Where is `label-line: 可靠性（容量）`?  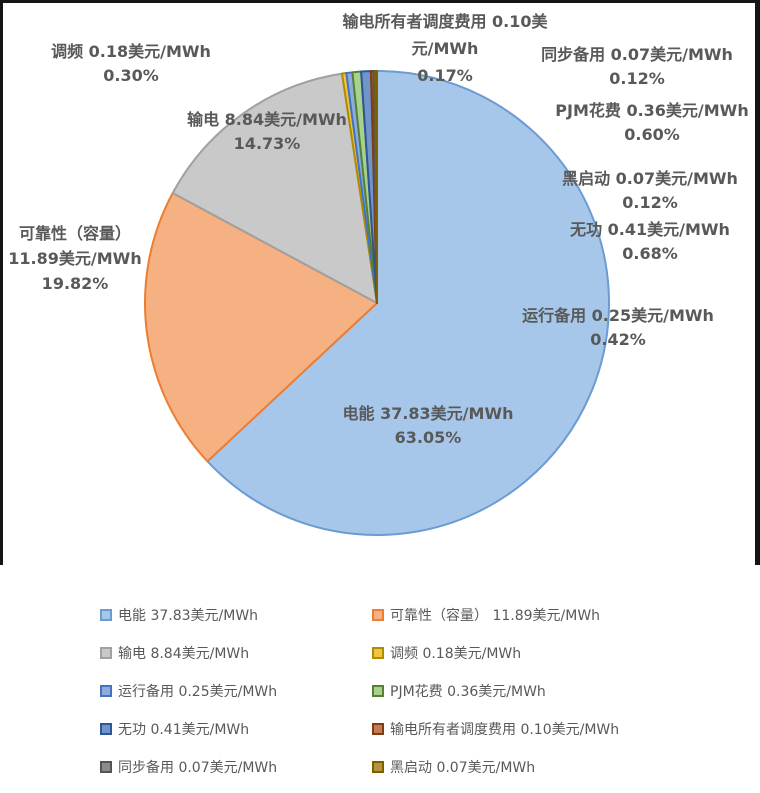
label-line: 可靠性（容量） is located at coordinates (75, 233).